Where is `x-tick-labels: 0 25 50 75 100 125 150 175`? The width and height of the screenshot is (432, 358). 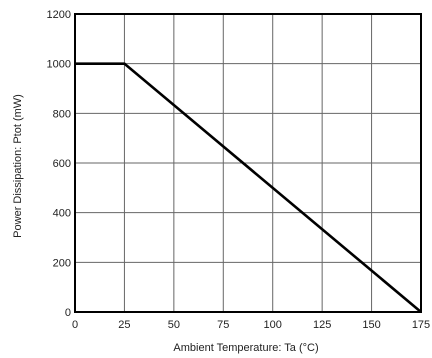 x-tick-labels: 0 25 50 75 100 125 150 175 is located at coordinates (251, 325).